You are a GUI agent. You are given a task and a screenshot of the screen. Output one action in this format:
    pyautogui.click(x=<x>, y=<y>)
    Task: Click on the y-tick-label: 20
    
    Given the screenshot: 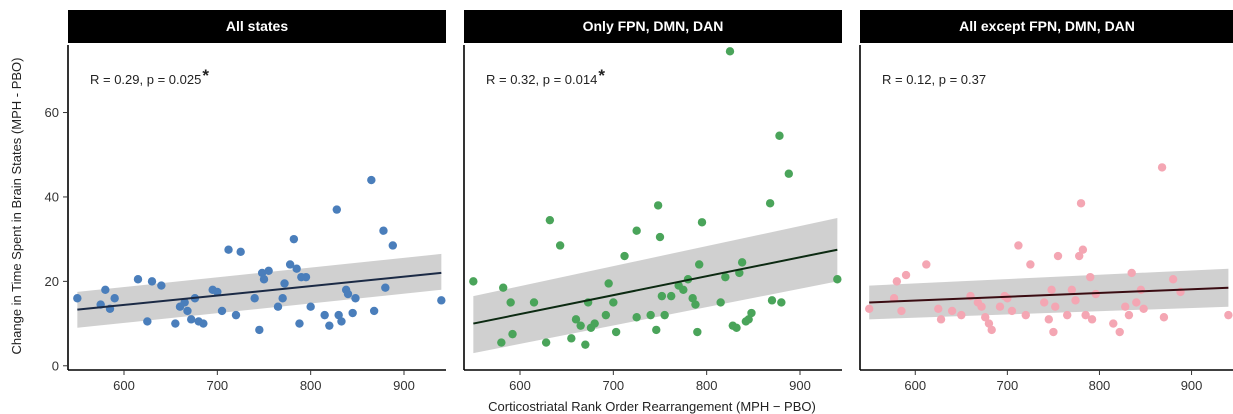 What is the action you would take?
    pyautogui.click(x=52, y=281)
    